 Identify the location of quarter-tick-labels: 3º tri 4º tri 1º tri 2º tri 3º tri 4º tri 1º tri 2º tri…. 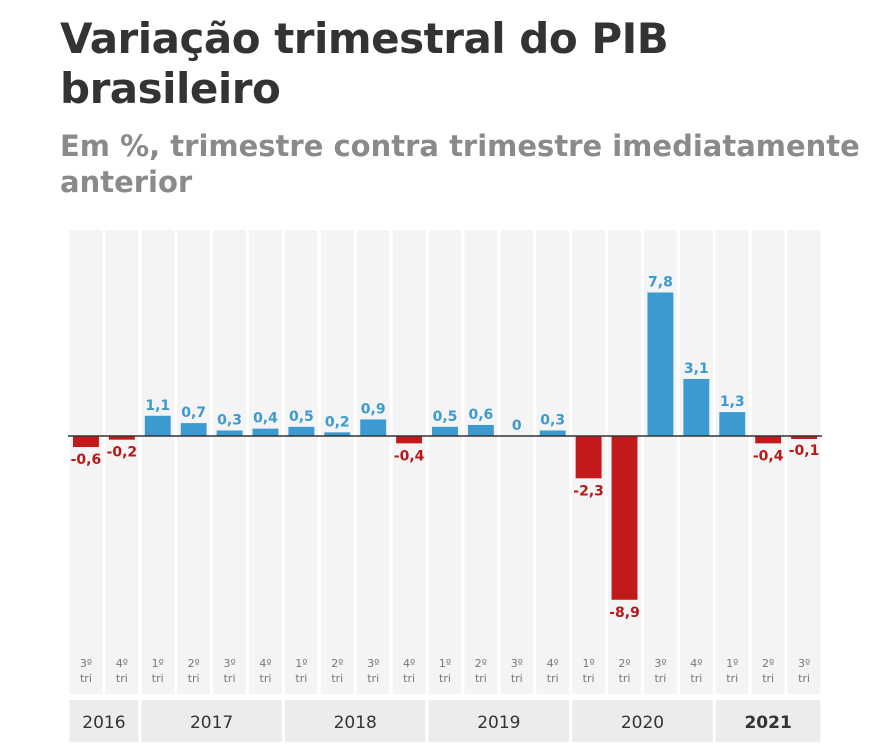
(445, 671).